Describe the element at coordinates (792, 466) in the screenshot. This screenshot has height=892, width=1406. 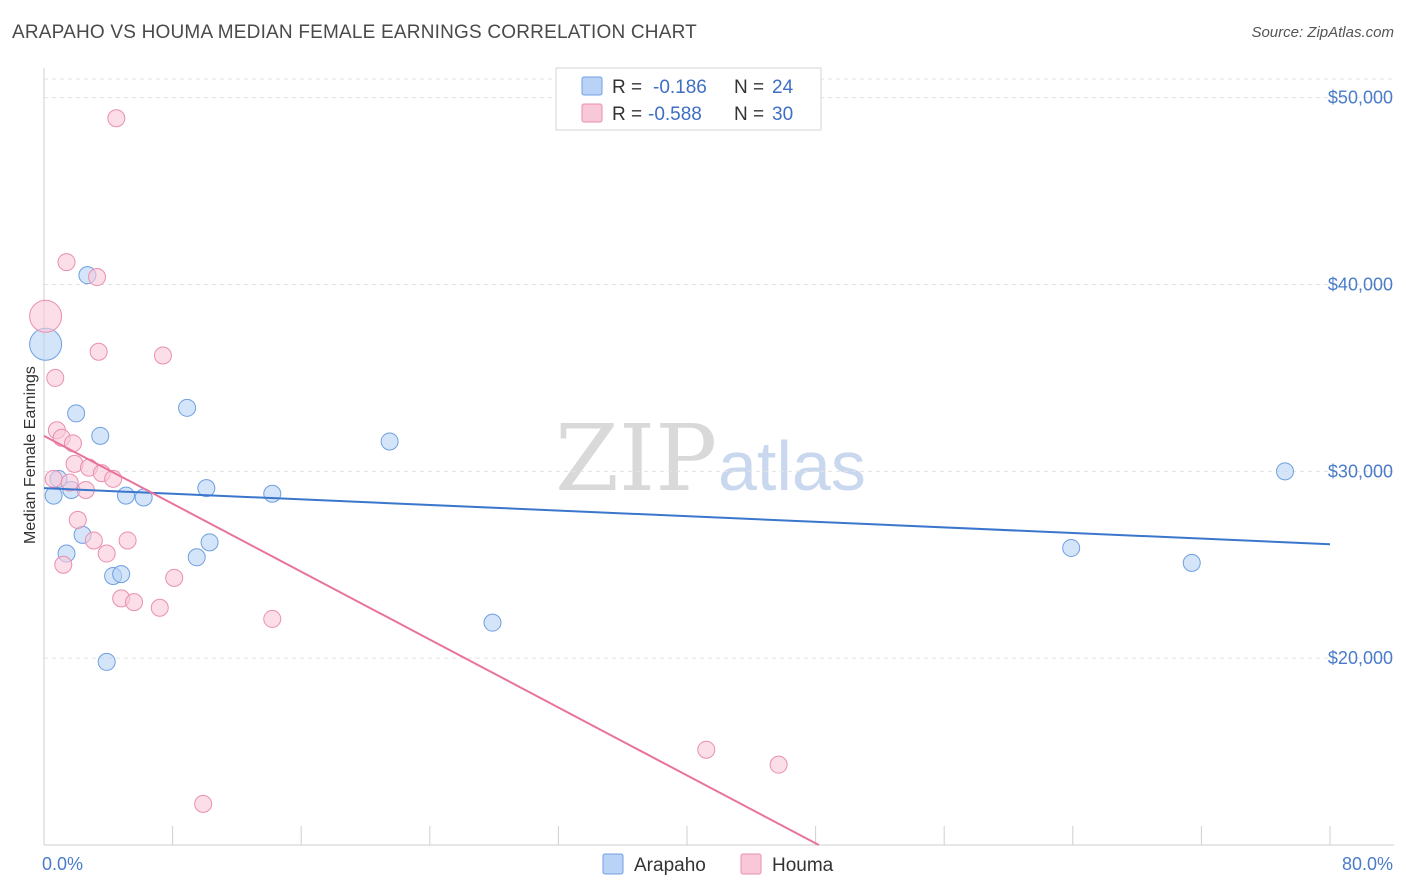
I see `watermark-atlas: atlas` at that location.